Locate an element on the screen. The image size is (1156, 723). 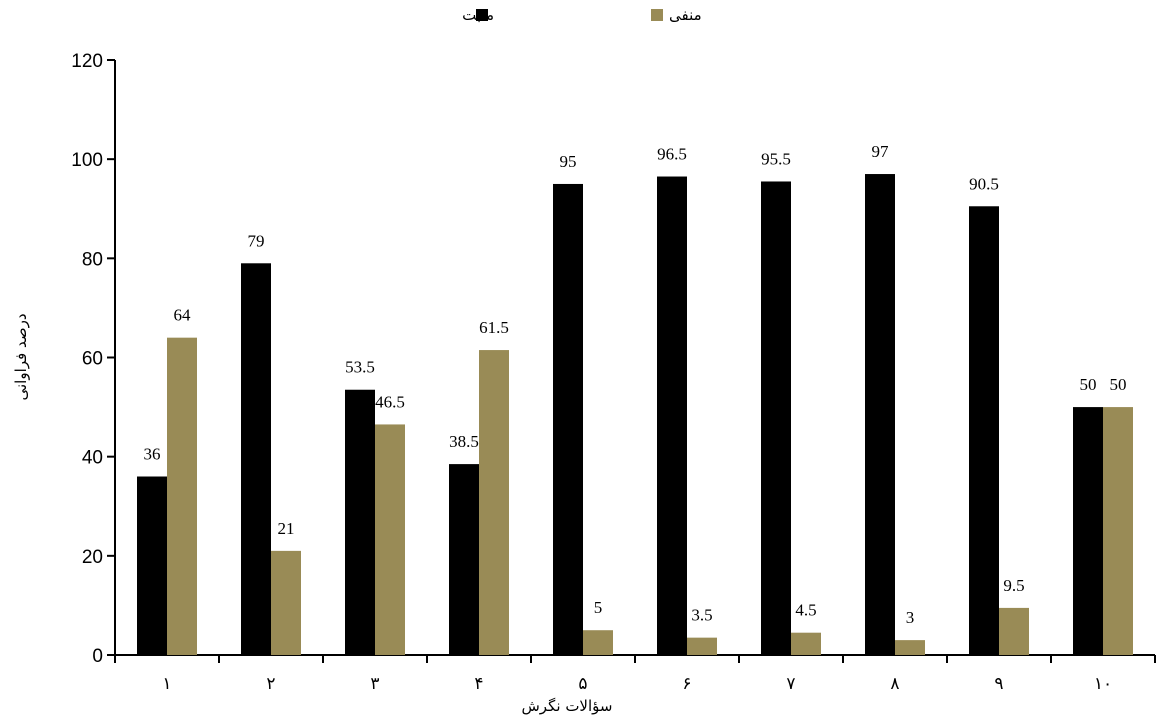
legend: مثبت منفی is located at coordinates (581, 15).